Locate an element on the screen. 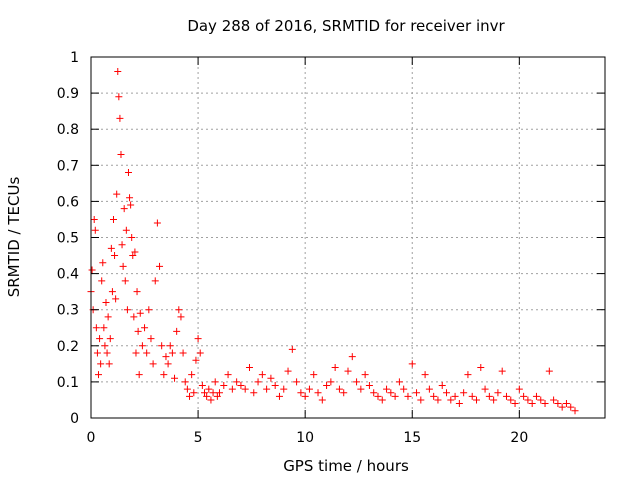  y-tick-label: 0.7 is located at coordinates (68, 166).